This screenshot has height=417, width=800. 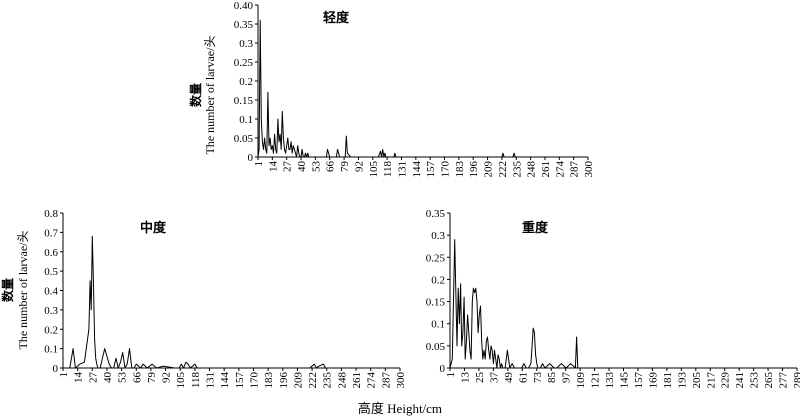 I want to click on x-tick-label: 61, so click(x=523, y=377).